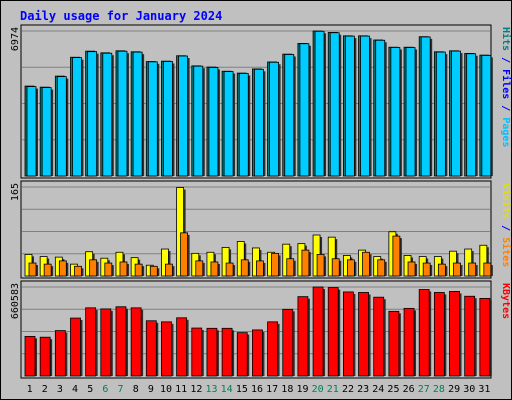 This screenshot has width=512, height=400. Describe the element at coordinates (484, 389) in the screenshot. I see `x-tick-label: 31` at that location.